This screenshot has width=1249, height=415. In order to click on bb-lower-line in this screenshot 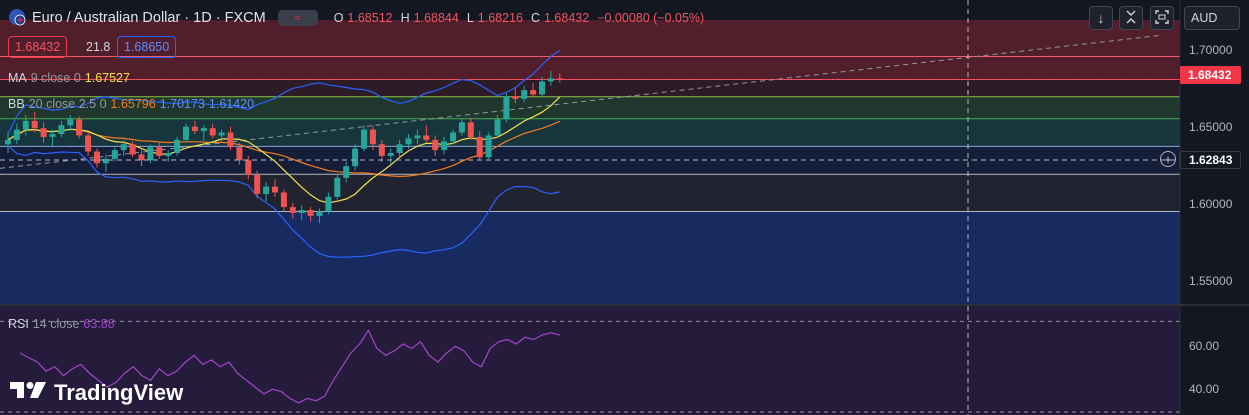, I will do `click(283, 201)`.